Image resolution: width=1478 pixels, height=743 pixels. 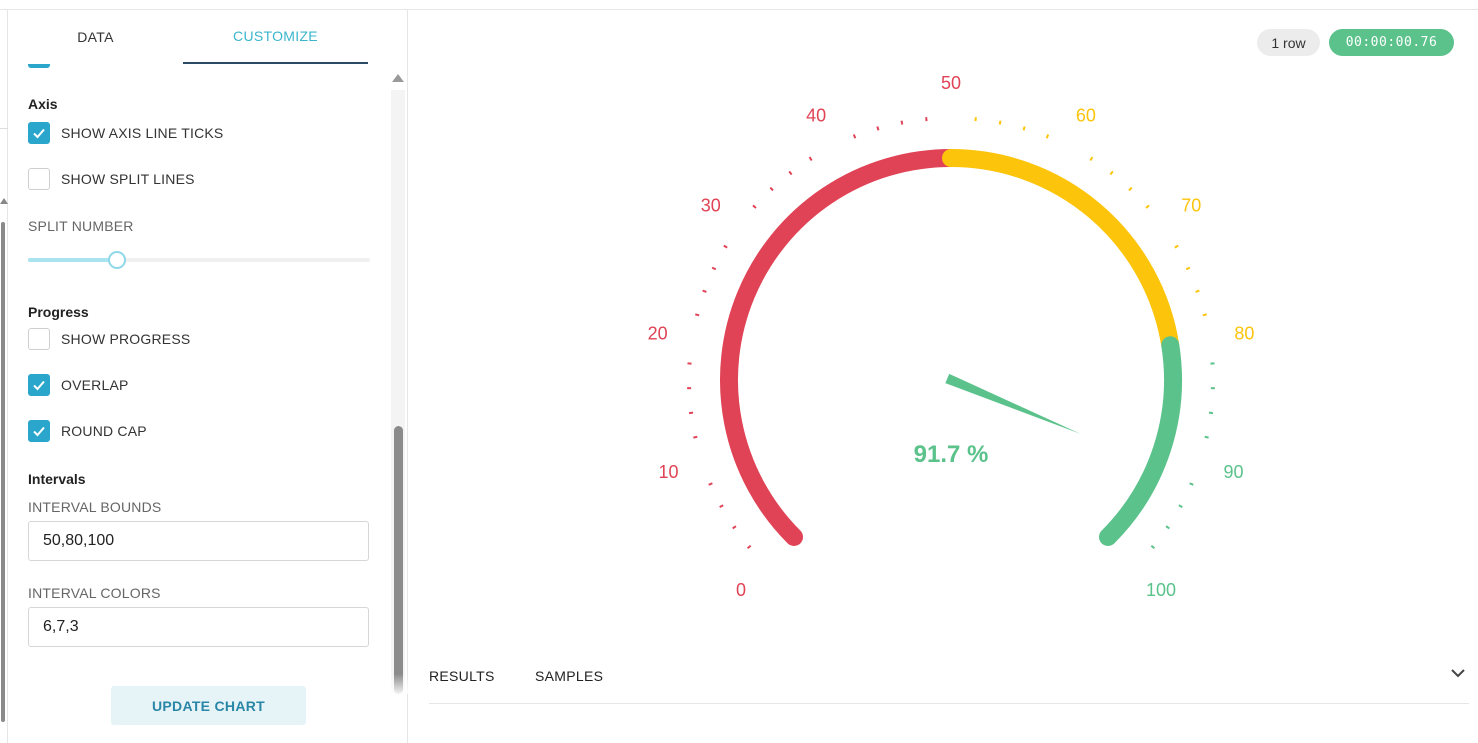 What do you see at coordinates (95, 507) in the screenshot?
I see `interval-bounds-label: INTERVAL BOUNDS` at bounding box center [95, 507].